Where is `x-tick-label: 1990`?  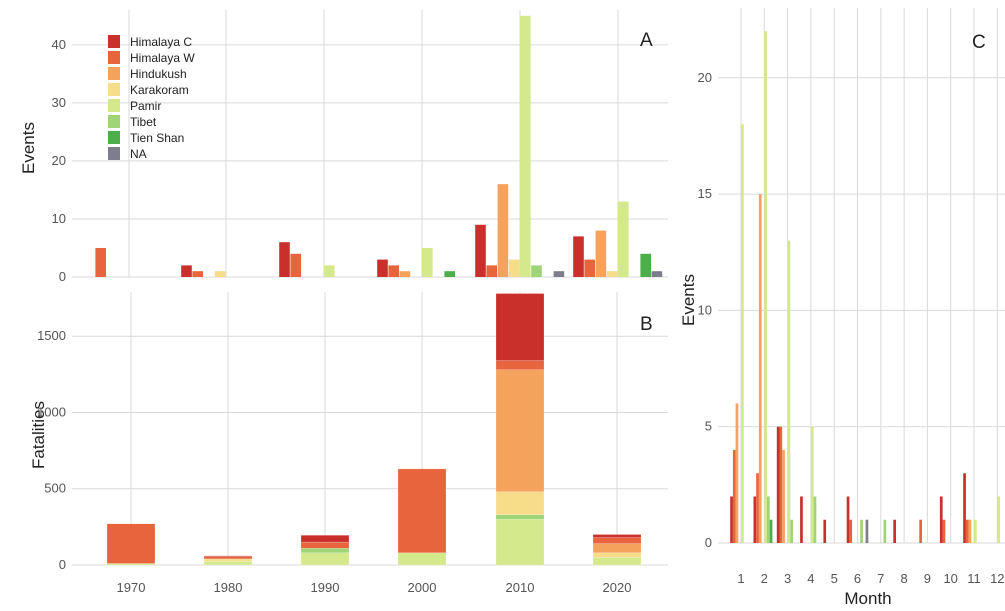 x-tick-label: 1990 is located at coordinates (325, 587).